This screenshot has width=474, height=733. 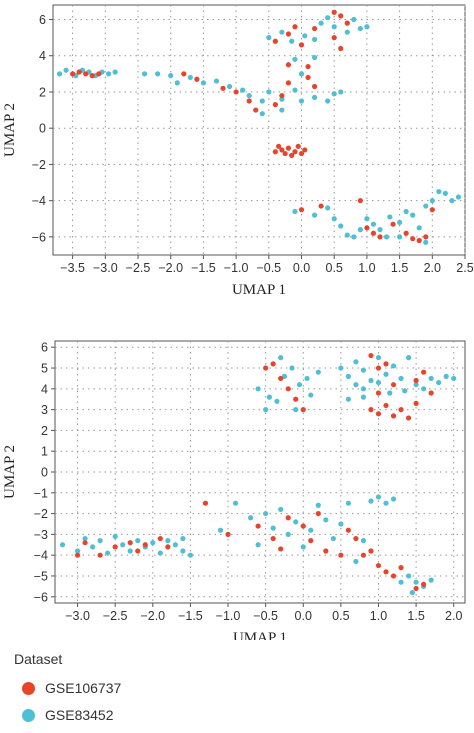 What do you see at coordinates (260, 635) in the screenshot?
I see `x-axis-title: UMAP 1` at bounding box center [260, 635].